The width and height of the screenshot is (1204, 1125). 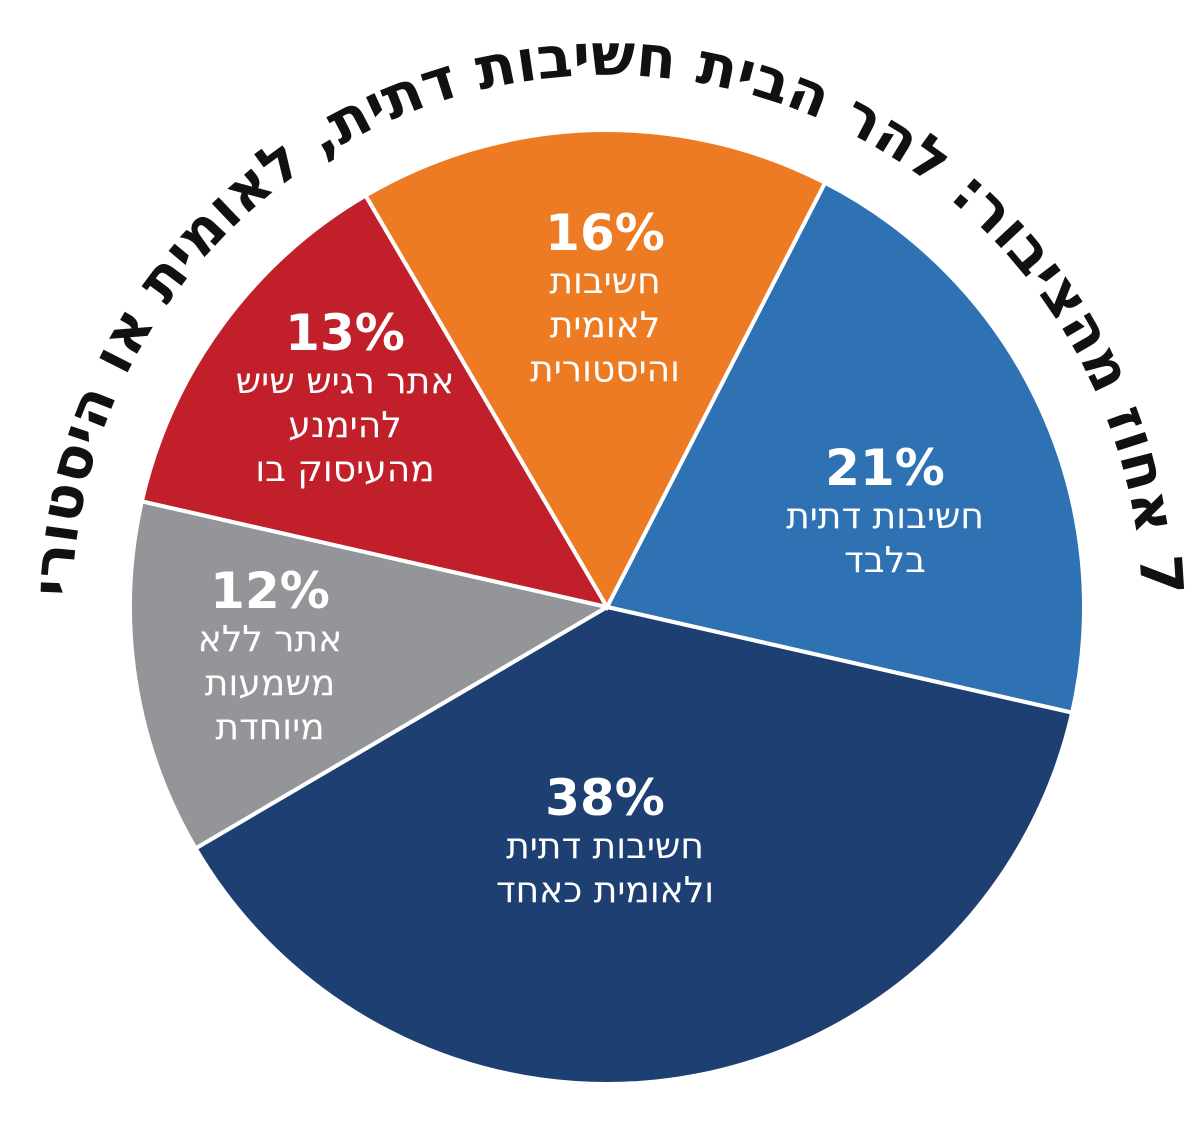 What do you see at coordinates (345, 425) in the screenshot?
I see `category-label: אתר רגיש שיש להימנע מהעיסוק בו` at bounding box center [345, 425].